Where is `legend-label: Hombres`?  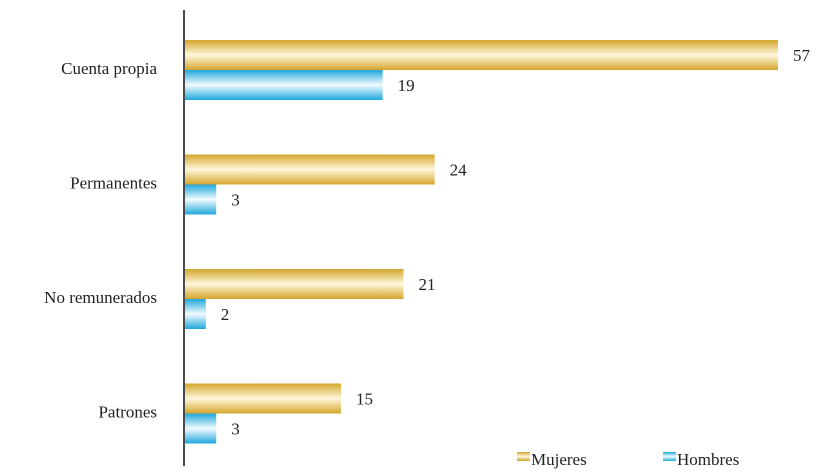 legend-label: Hombres is located at coordinates (708, 459).